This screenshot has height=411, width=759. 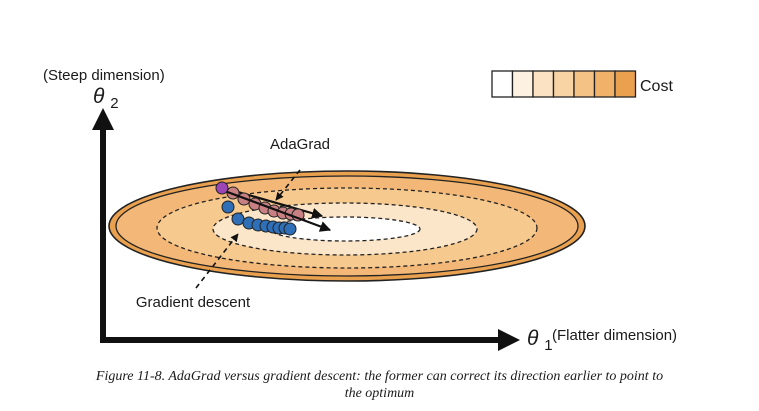 I want to click on cost-legend: Cost, so click(x=582, y=84).